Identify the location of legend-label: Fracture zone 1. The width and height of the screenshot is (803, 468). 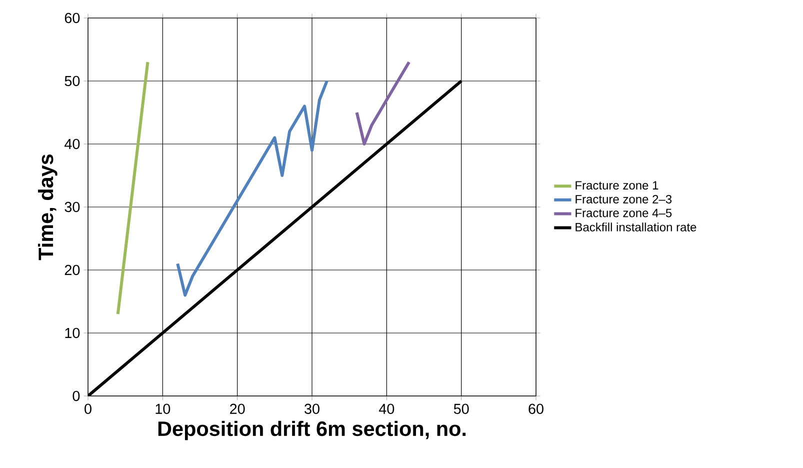
(617, 185).